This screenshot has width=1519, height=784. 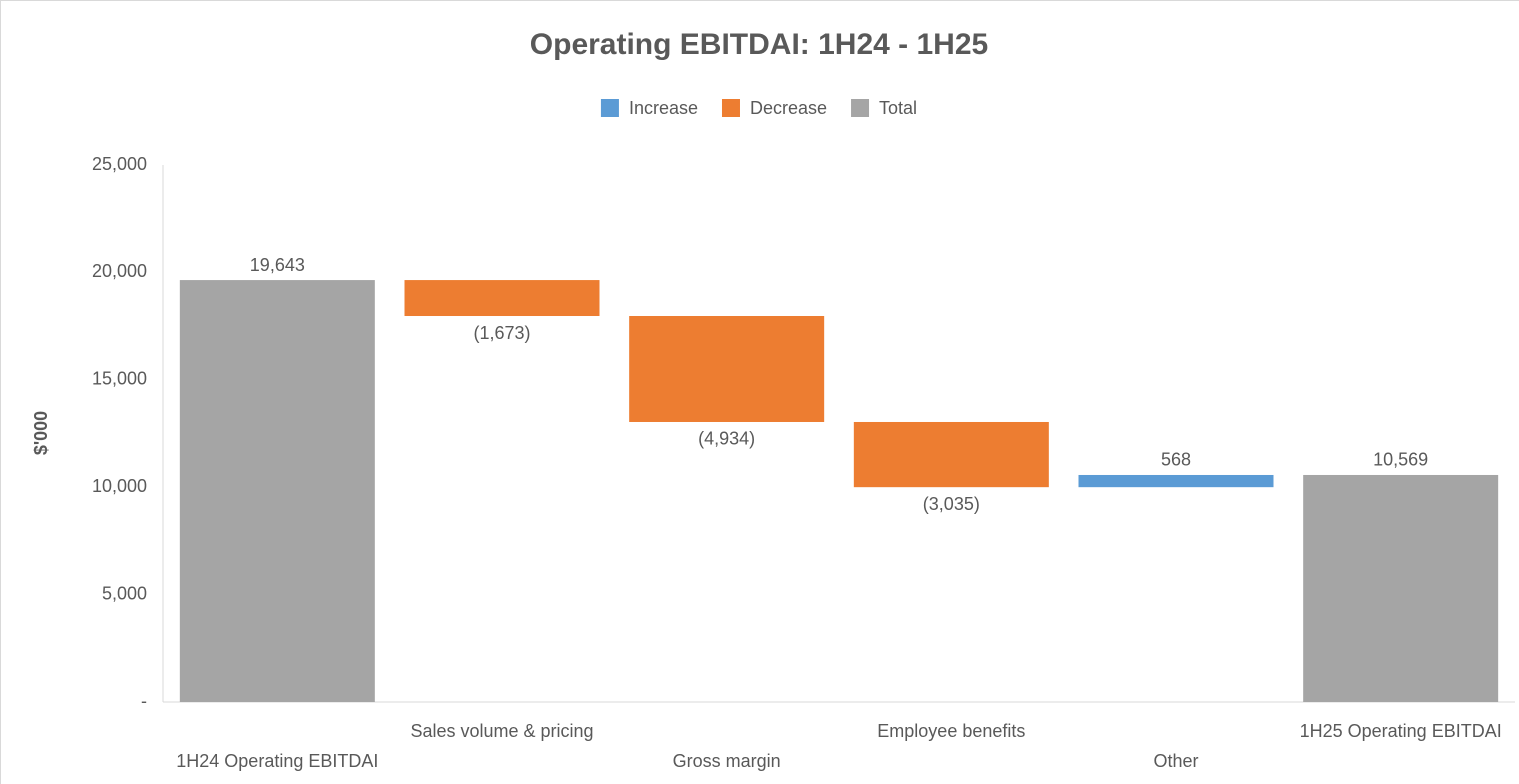 I want to click on data-label: 568, so click(x=1176, y=460).